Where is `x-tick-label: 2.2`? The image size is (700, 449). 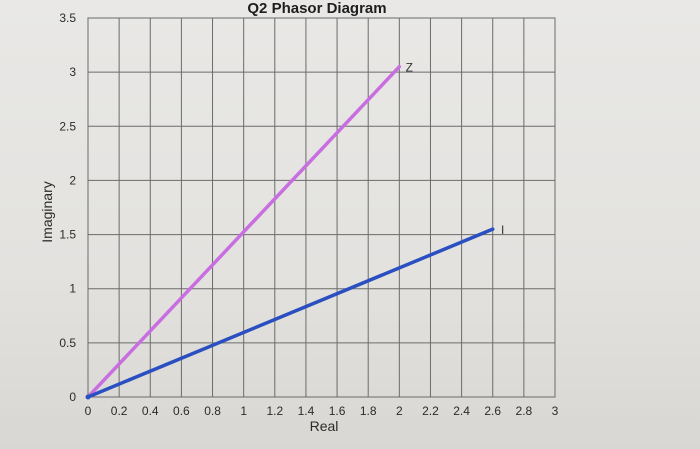 x-tick-label: 2.2 is located at coordinates (430, 411).